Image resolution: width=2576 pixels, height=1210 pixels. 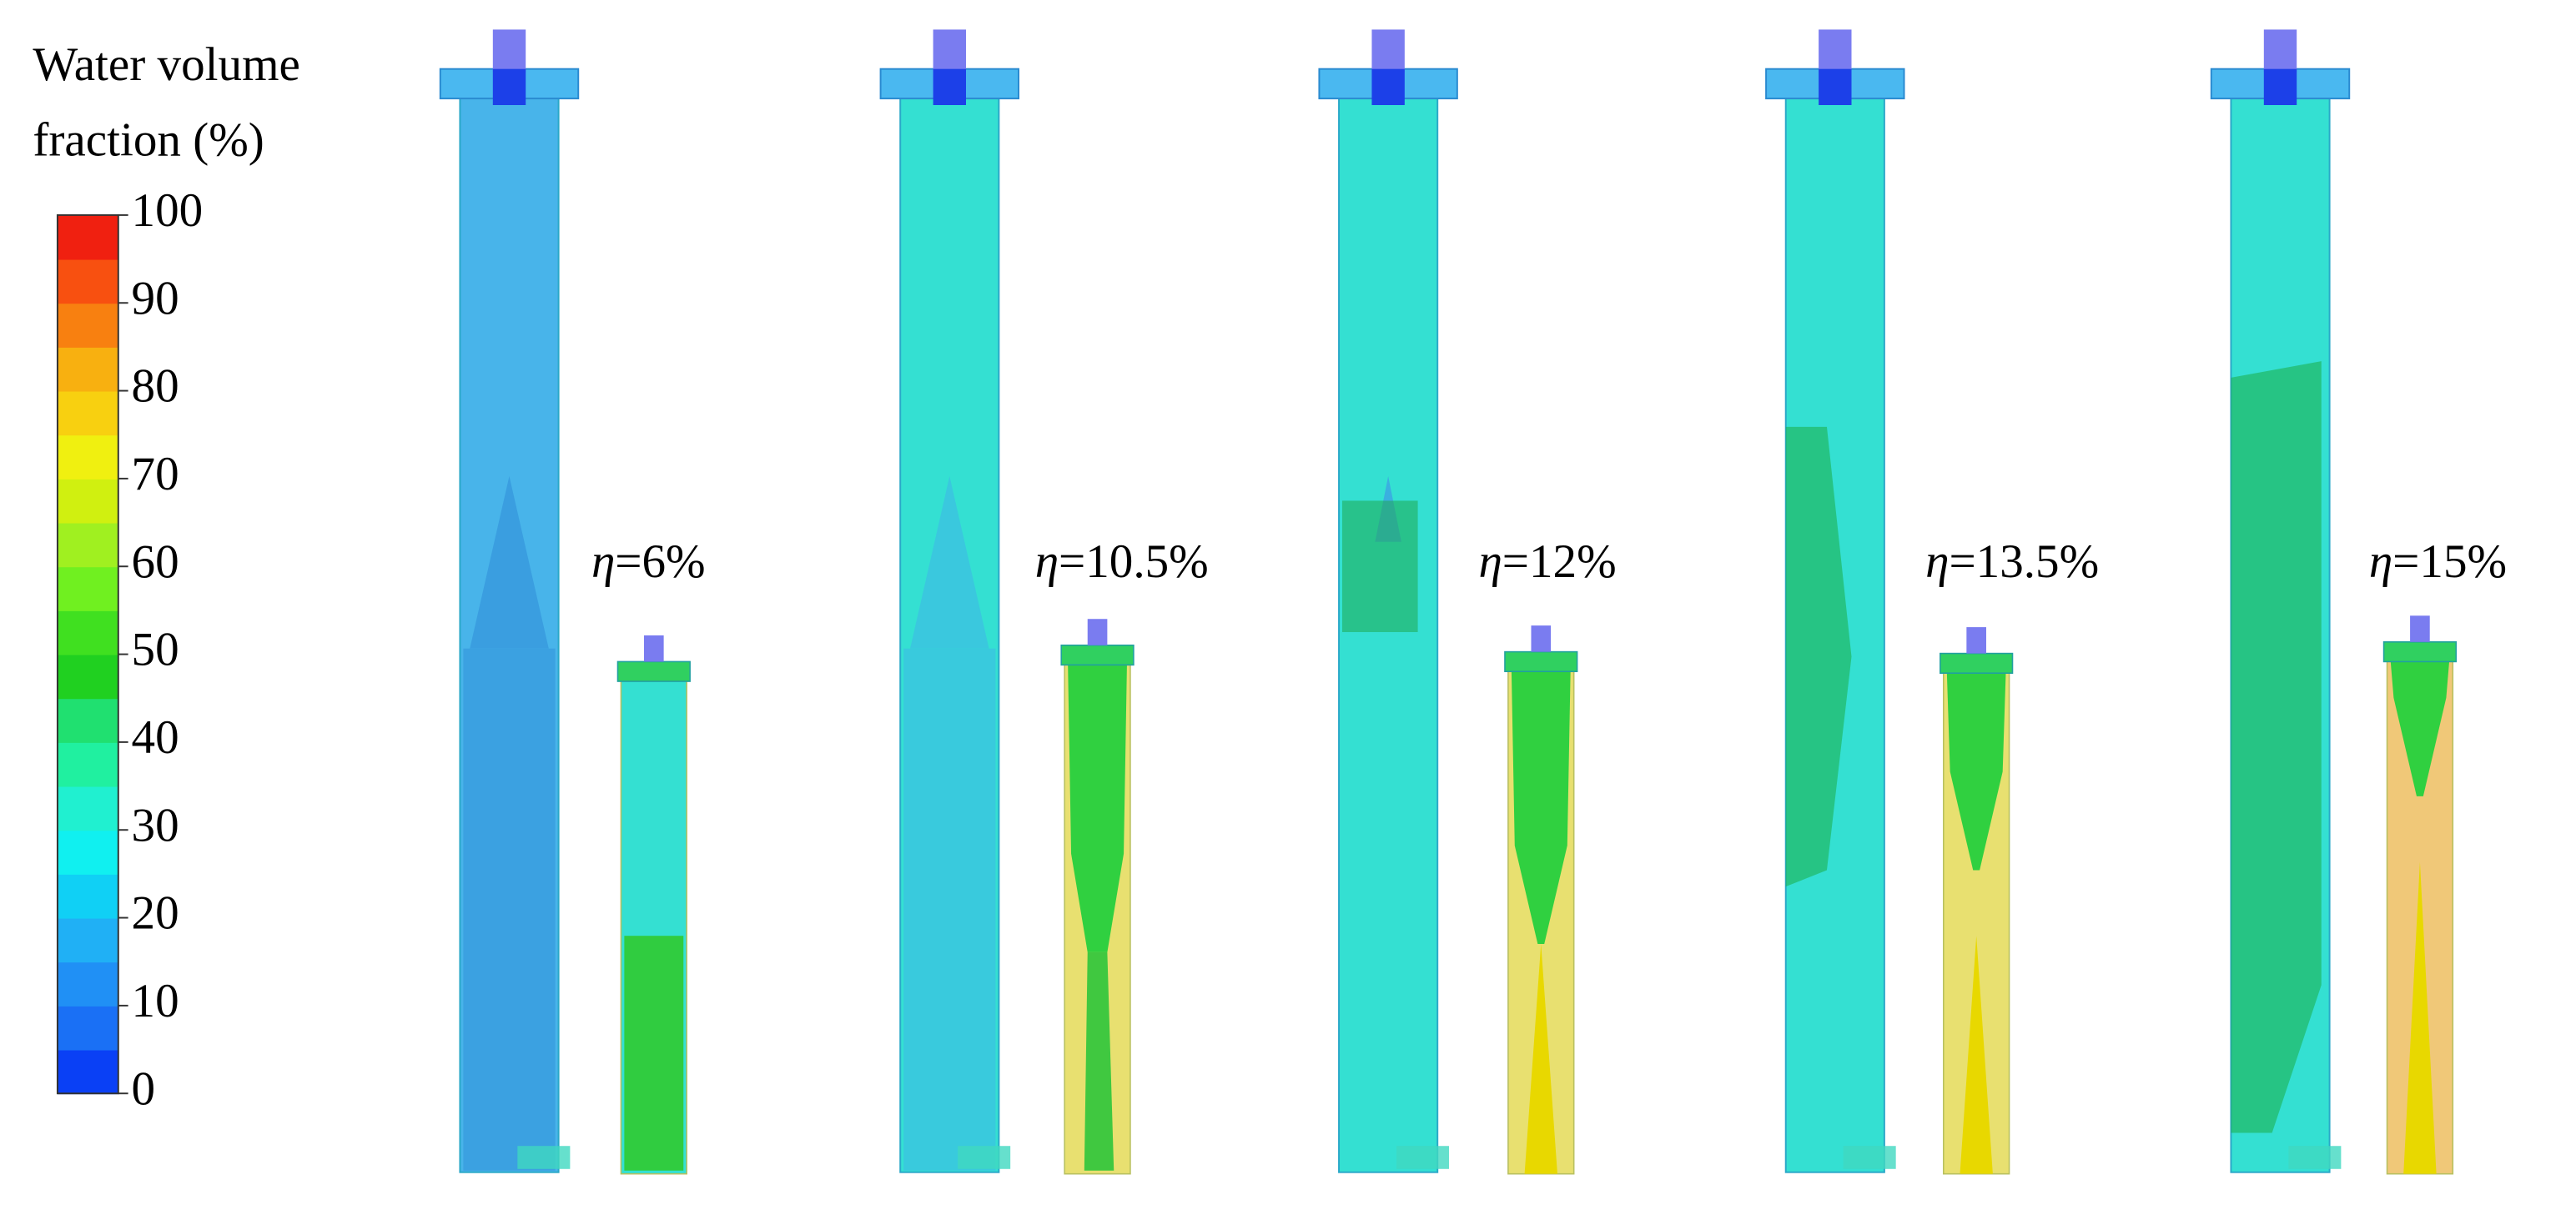 What do you see at coordinates (1099, 1061) in the screenshot?
I see `green-tail` at bounding box center [1099, 1061].